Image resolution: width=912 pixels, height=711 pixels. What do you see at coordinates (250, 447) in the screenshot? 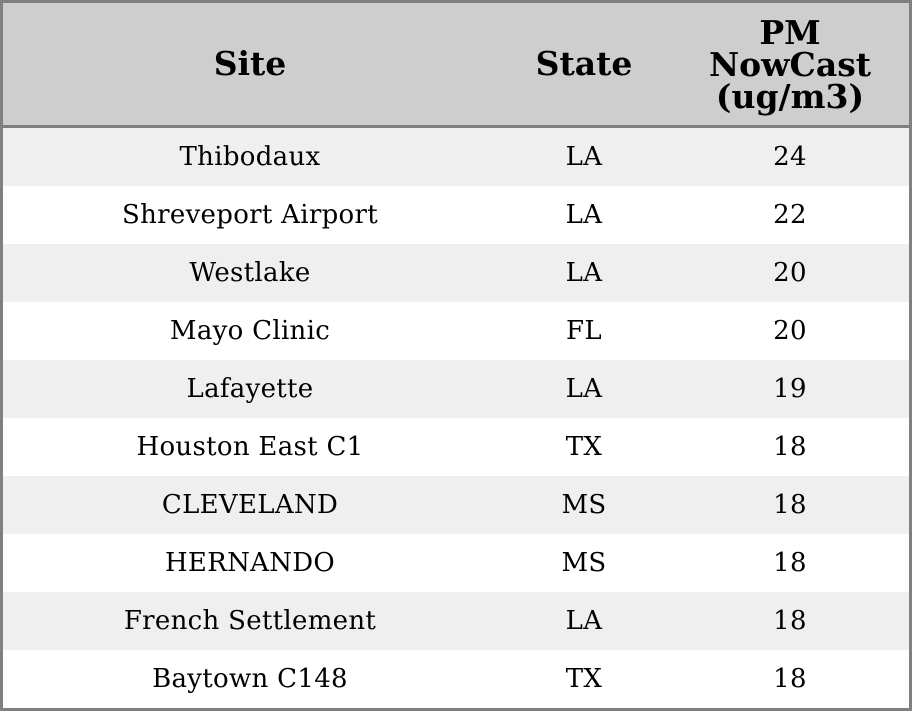
I see `site-cell: Houston East C1` at bounding box center [250, 447].